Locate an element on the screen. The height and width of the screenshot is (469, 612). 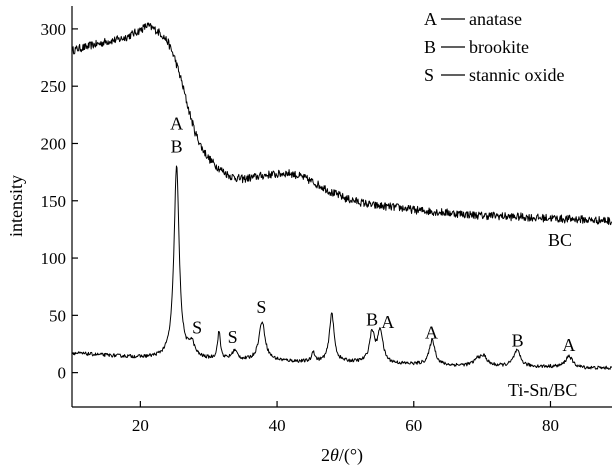
peak-label-s-3: S is located at coordinates (233, 337).